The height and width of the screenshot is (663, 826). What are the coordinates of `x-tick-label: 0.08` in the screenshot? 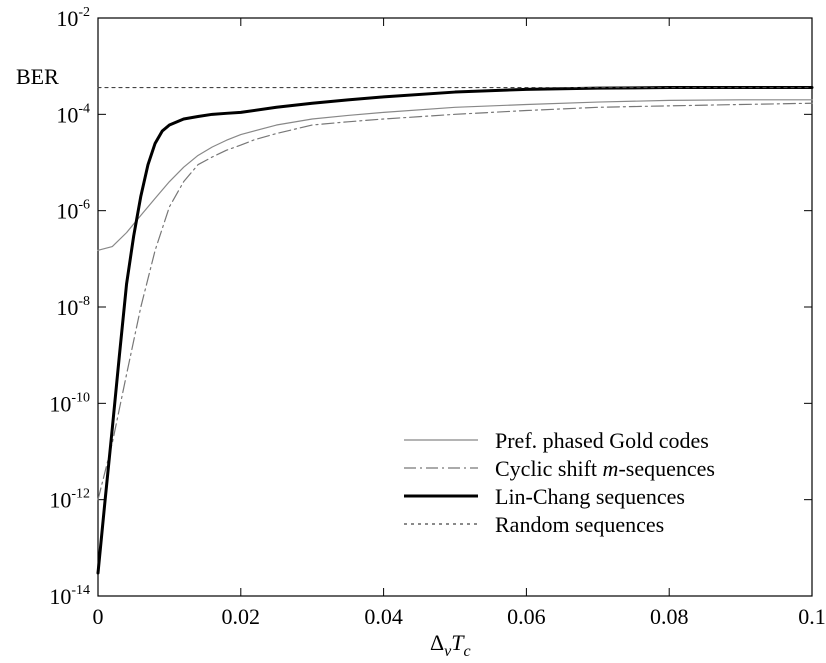 It's located at (669, 616).